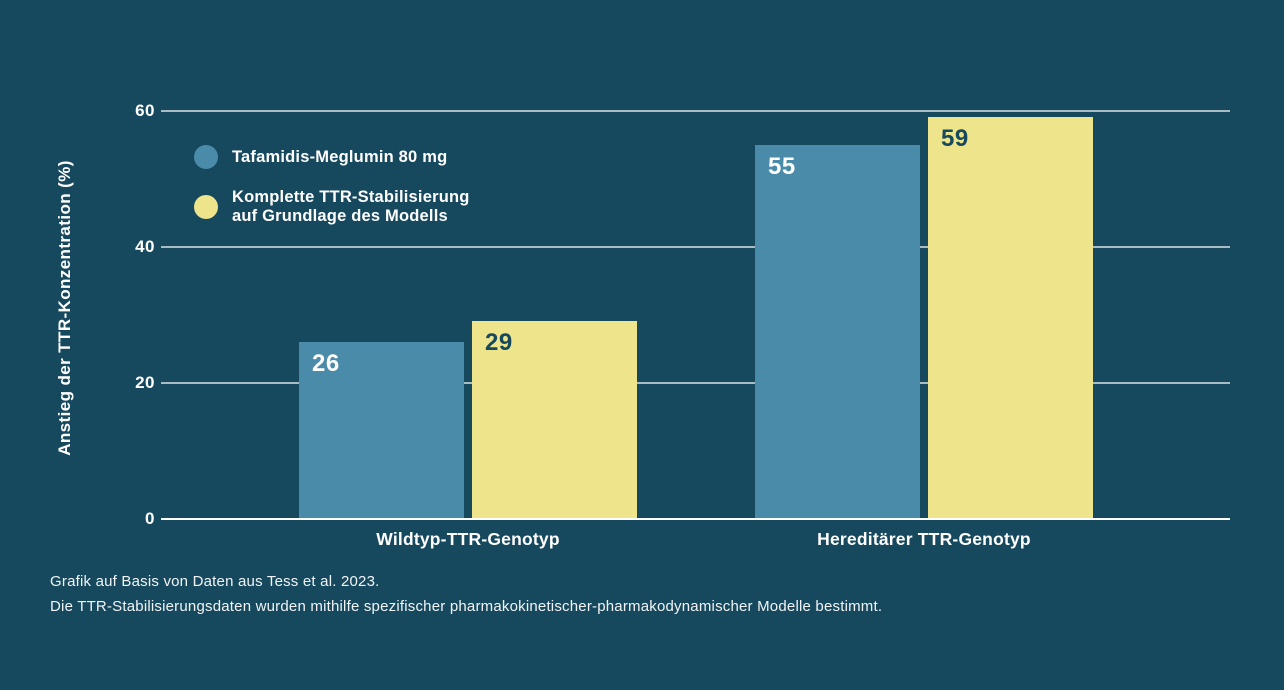  I want to click on legend-swatch-blue-icon, so click(206, 157).